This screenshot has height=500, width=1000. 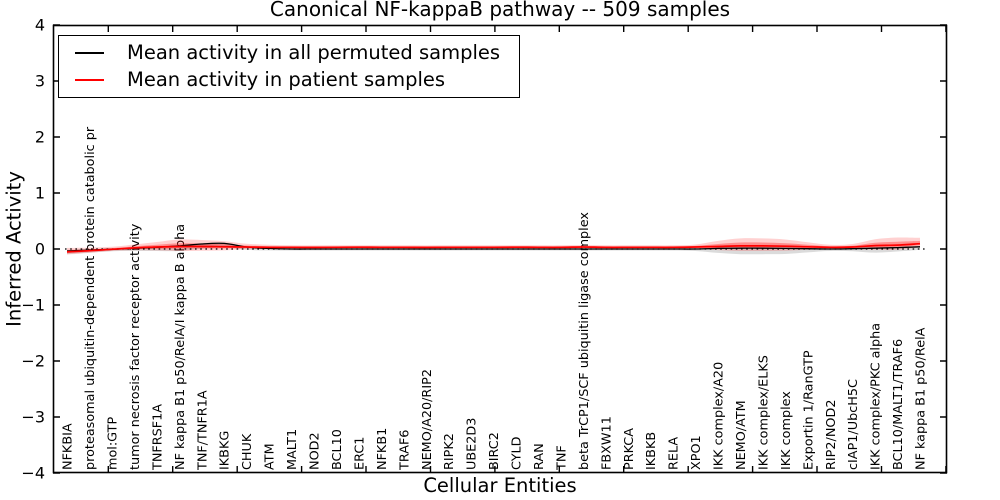 I want to click on x-category-label: TNF/TNFR1A, so click(x=202, y=430).